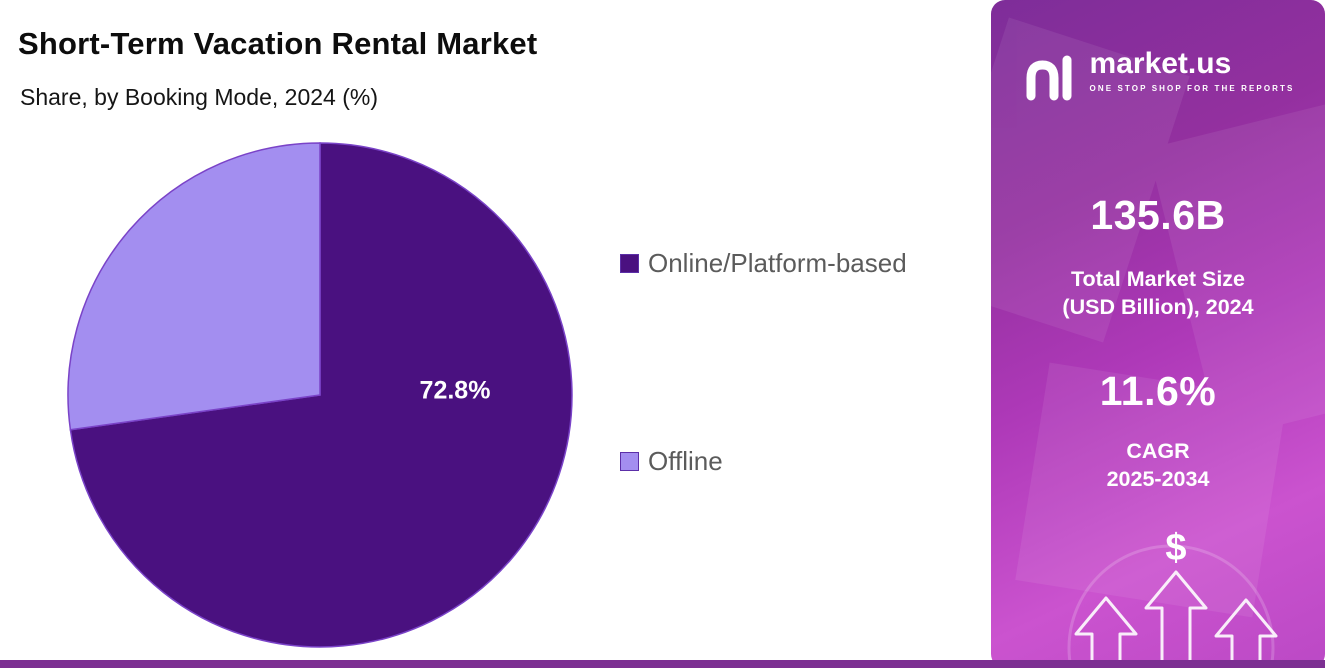 The height and width of the screenshot is (668, 1325). Describe the element at coordinates (685, 461) in the screenshot. I see `legend-label-offline: Offline` at that location.